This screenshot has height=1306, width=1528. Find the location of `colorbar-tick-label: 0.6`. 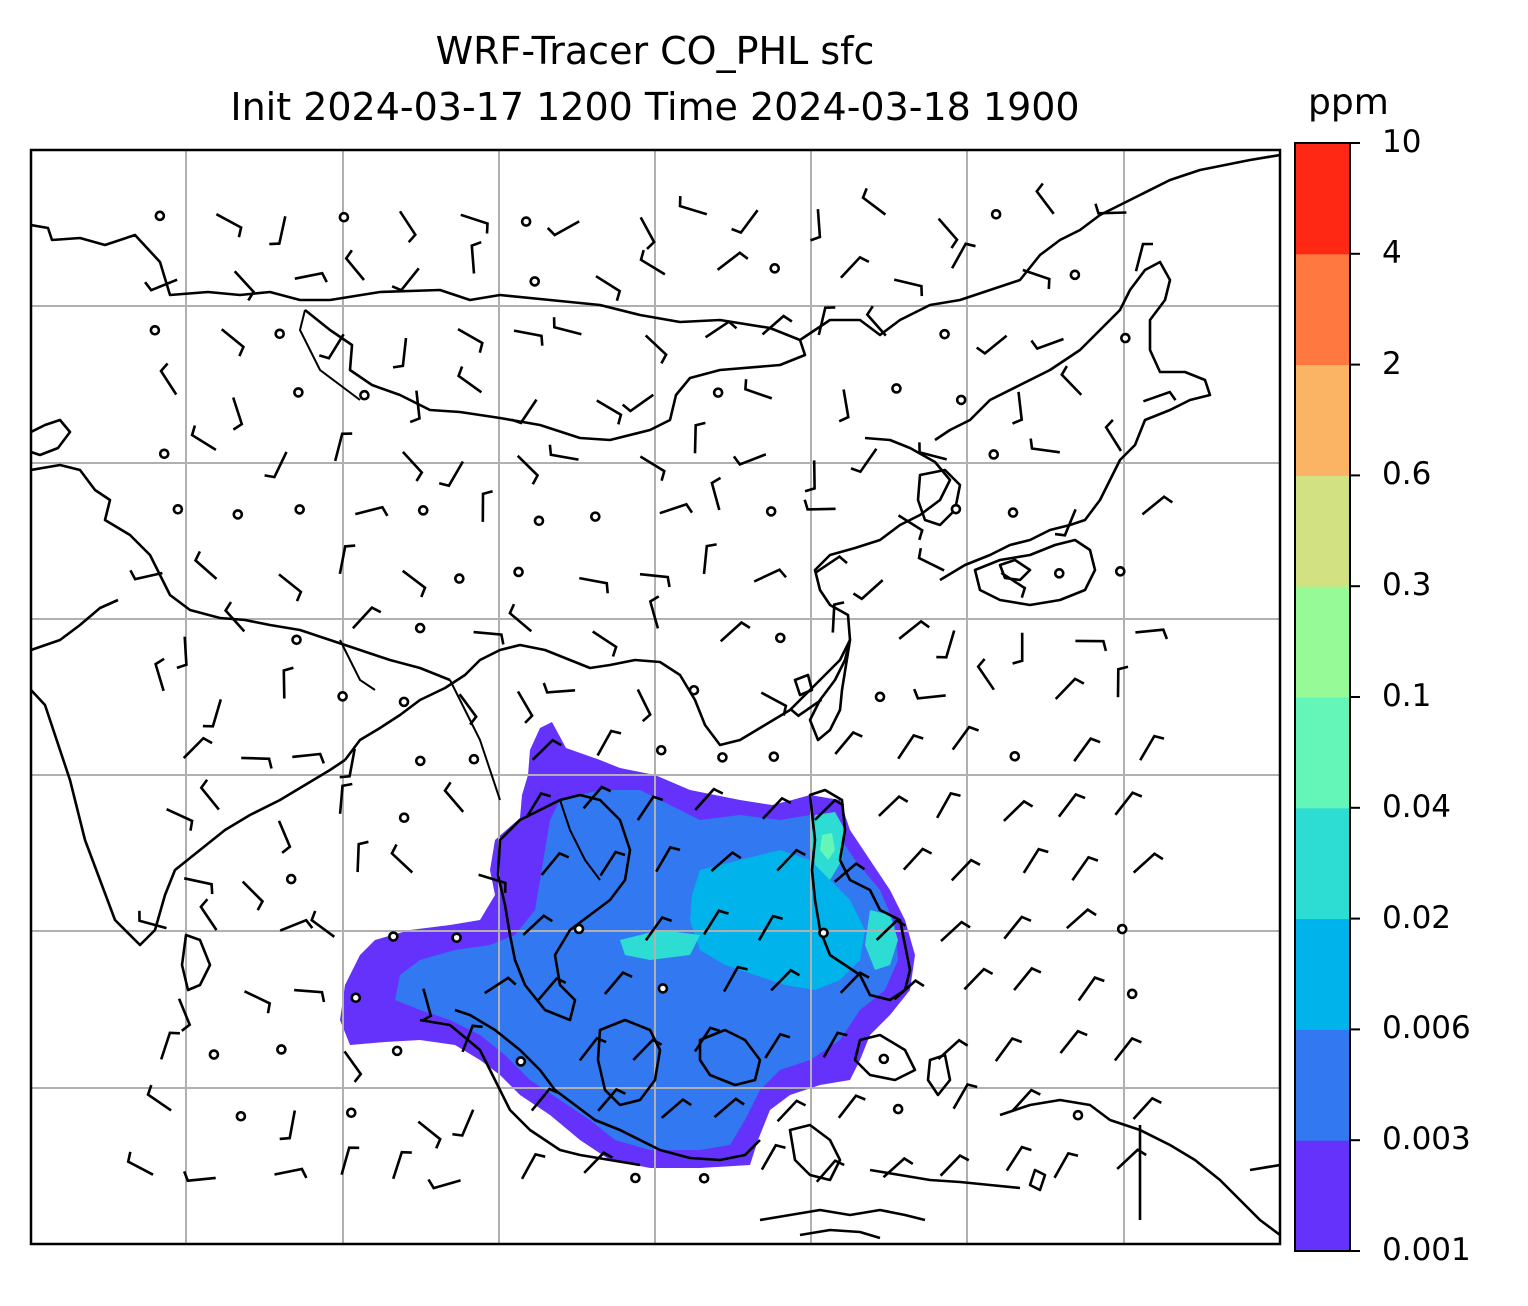

colorbar-tick-label: 0.6 is located at coordinates (1407, 474).